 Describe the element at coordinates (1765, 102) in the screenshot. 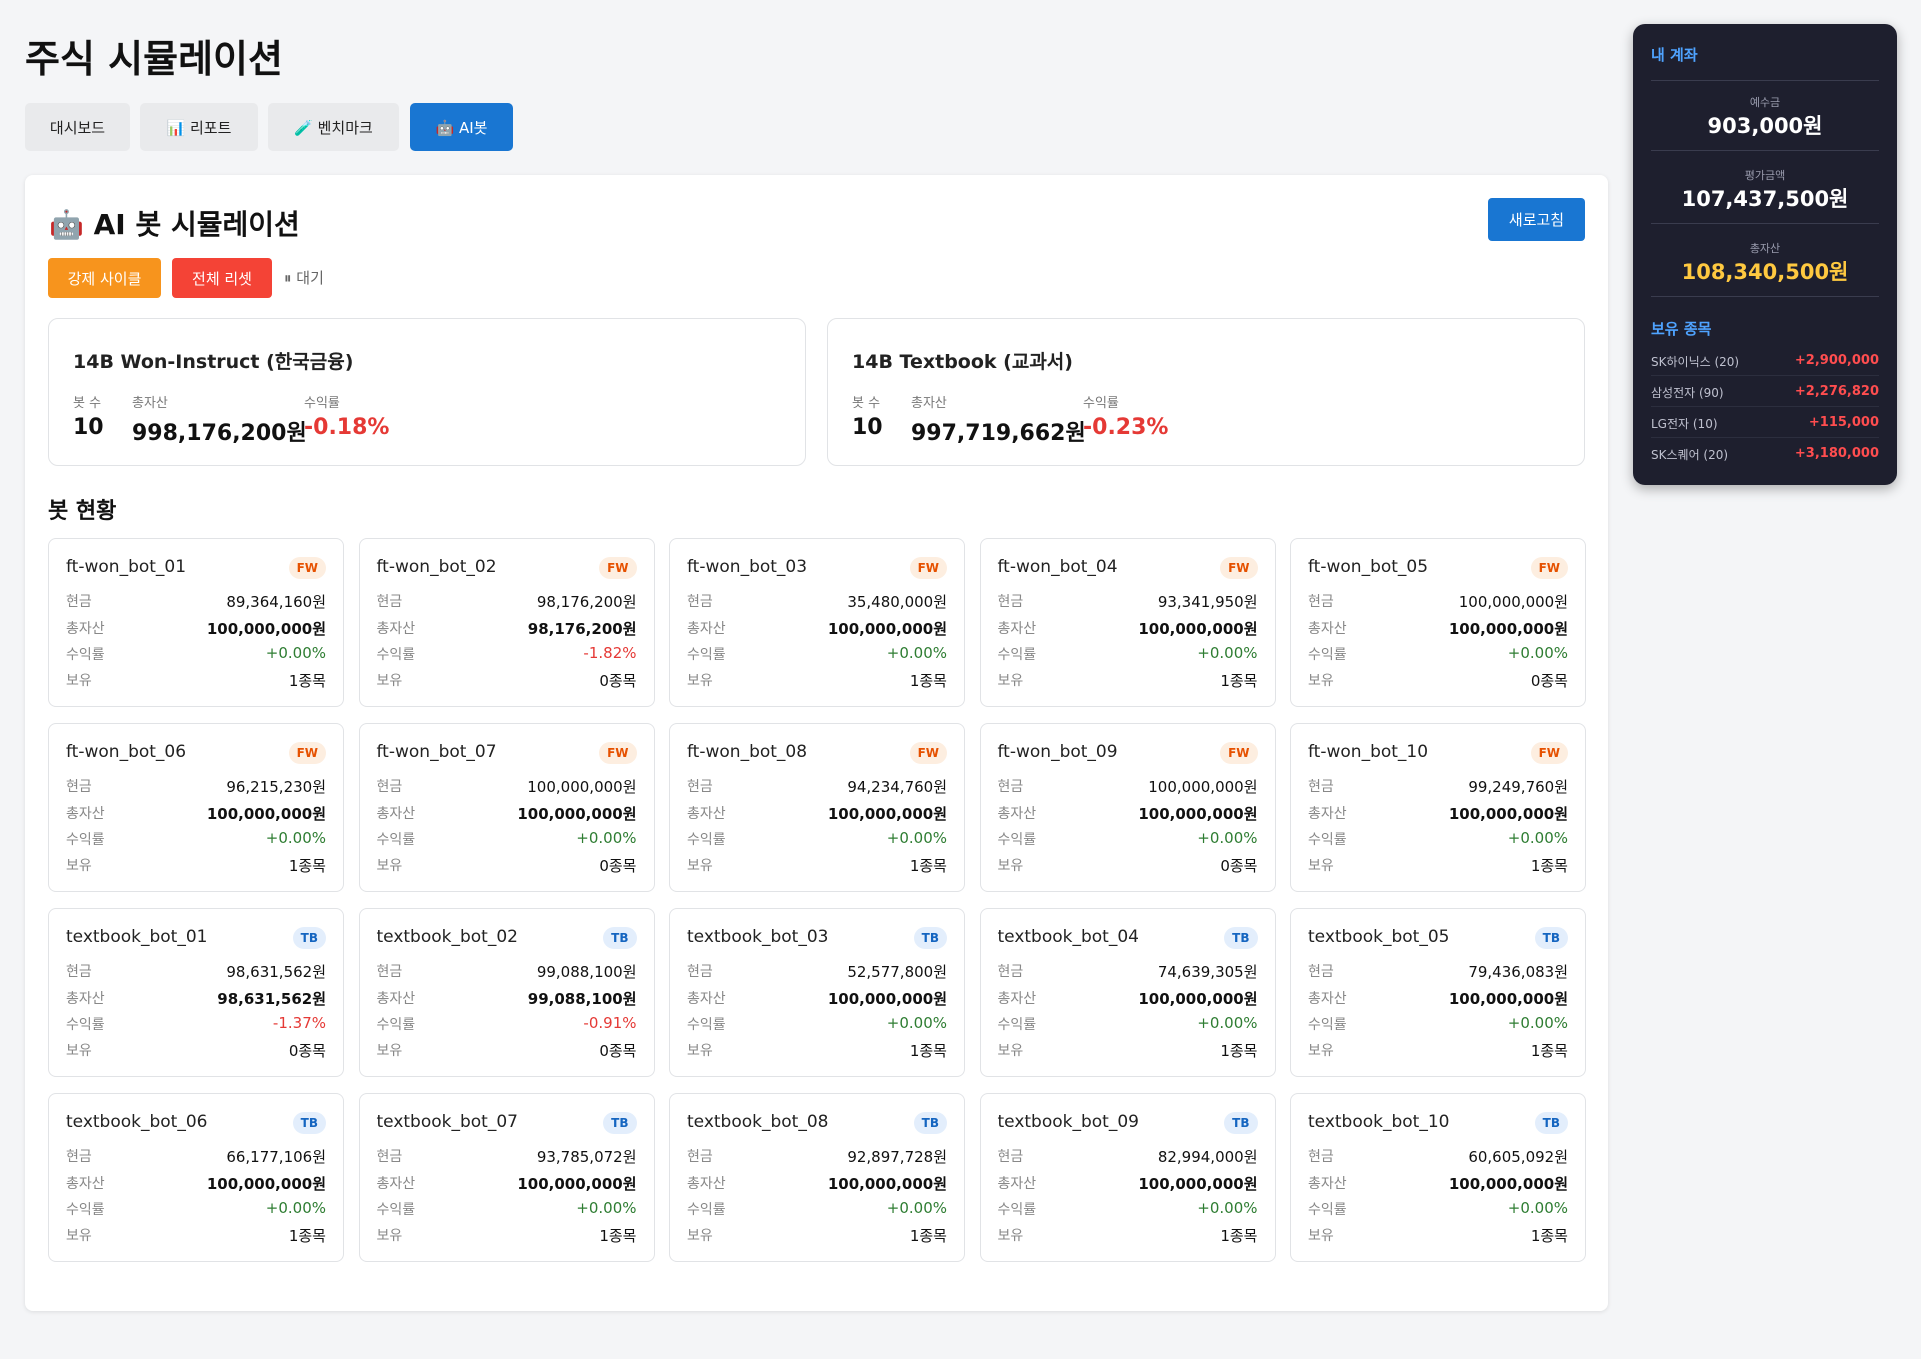

I see `account-label: 예수금` at that location.